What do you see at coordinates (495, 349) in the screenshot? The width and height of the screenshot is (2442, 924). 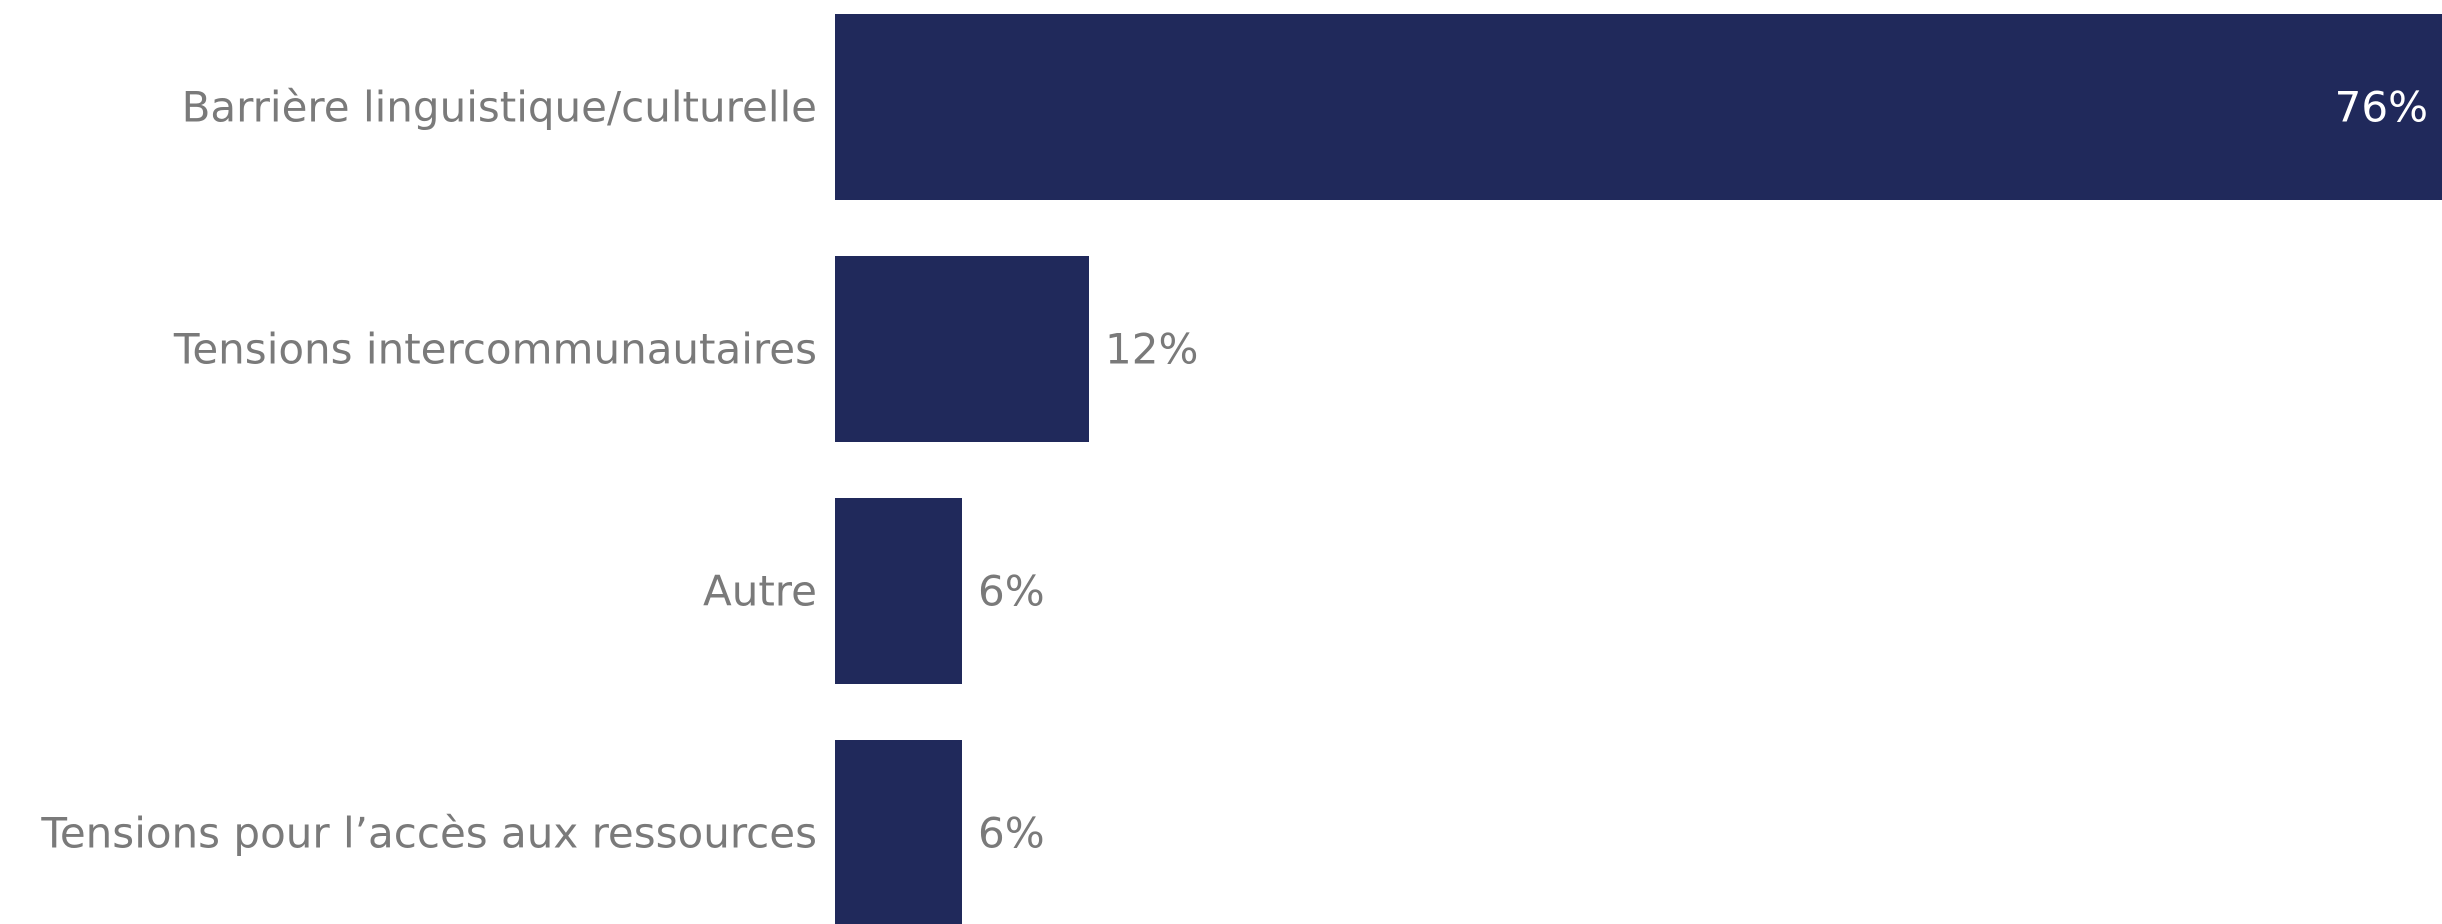 I see `category-label-1: Tensions intercommunautaires` at bounding box center [495, 349].